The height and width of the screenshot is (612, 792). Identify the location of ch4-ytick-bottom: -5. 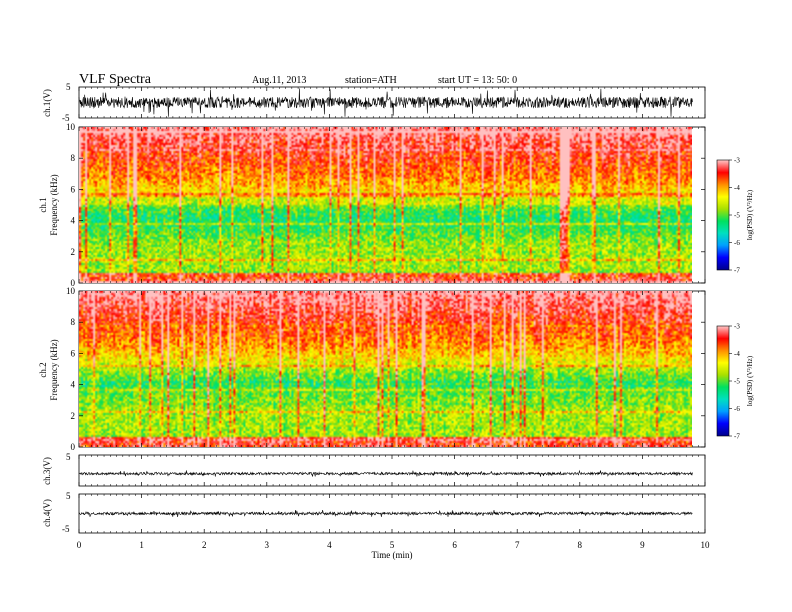
(66, 529).